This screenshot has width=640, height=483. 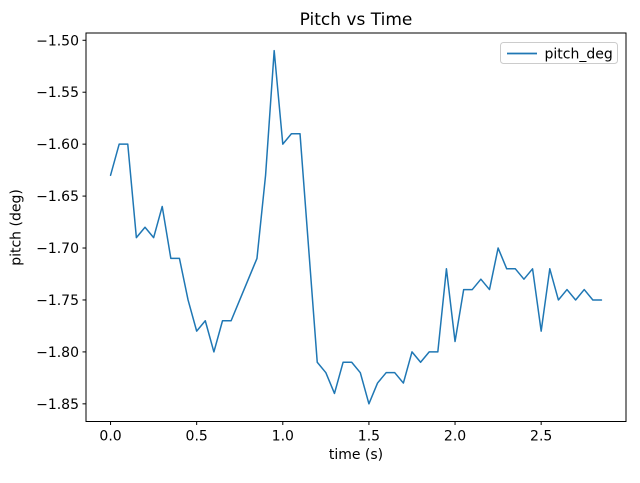 I want to click on y-axis-ticks: −1.50 −1.55 −1.60 −1.65 −1.70 −1.75 −1.80 −1.85, so click(x=61, y=223).